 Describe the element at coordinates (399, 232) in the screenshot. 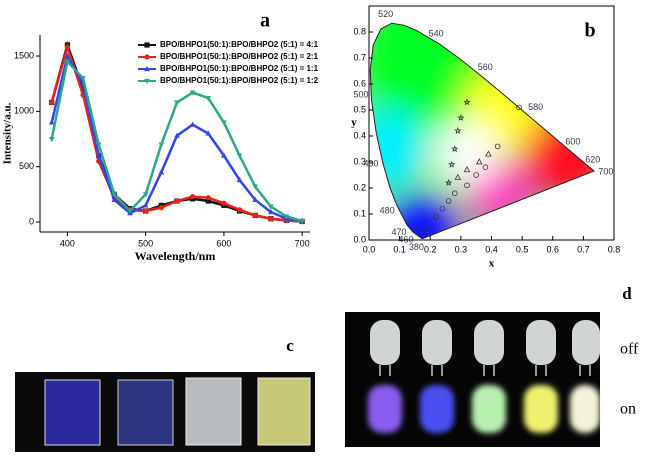

I see `wavelength-label: 470` at that location.